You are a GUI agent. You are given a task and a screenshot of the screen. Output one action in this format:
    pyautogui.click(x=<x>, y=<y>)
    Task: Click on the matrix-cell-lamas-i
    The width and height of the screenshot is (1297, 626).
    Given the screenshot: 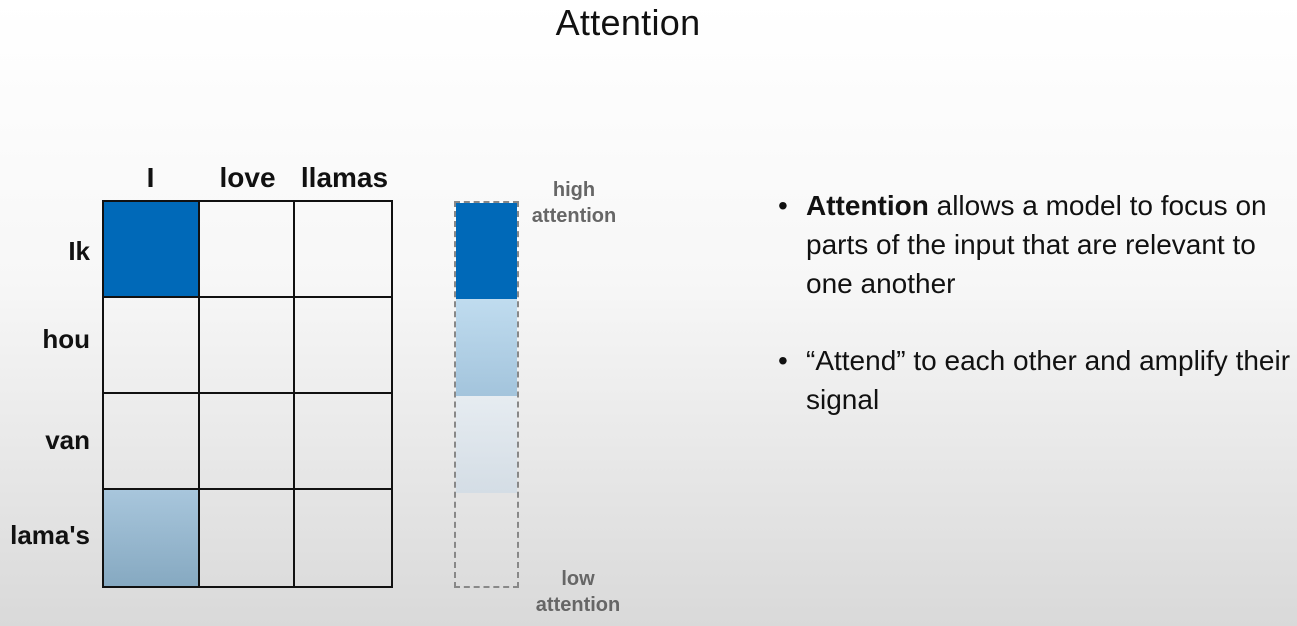 What is the action you would take?
    pyautogui.click(x=152, y=538)
    